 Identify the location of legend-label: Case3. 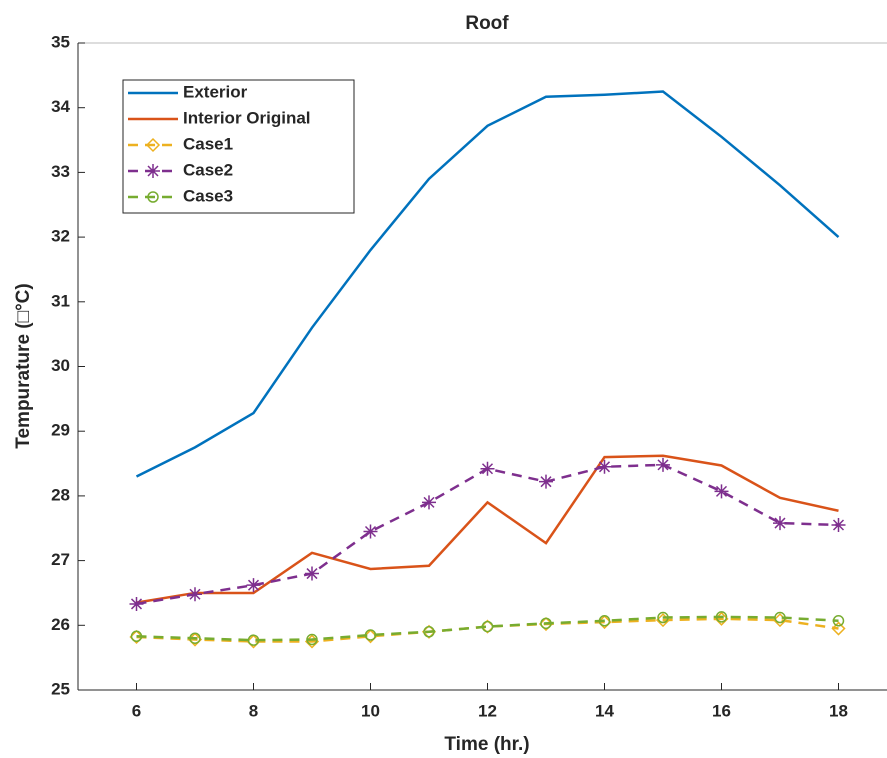
(208, 195).